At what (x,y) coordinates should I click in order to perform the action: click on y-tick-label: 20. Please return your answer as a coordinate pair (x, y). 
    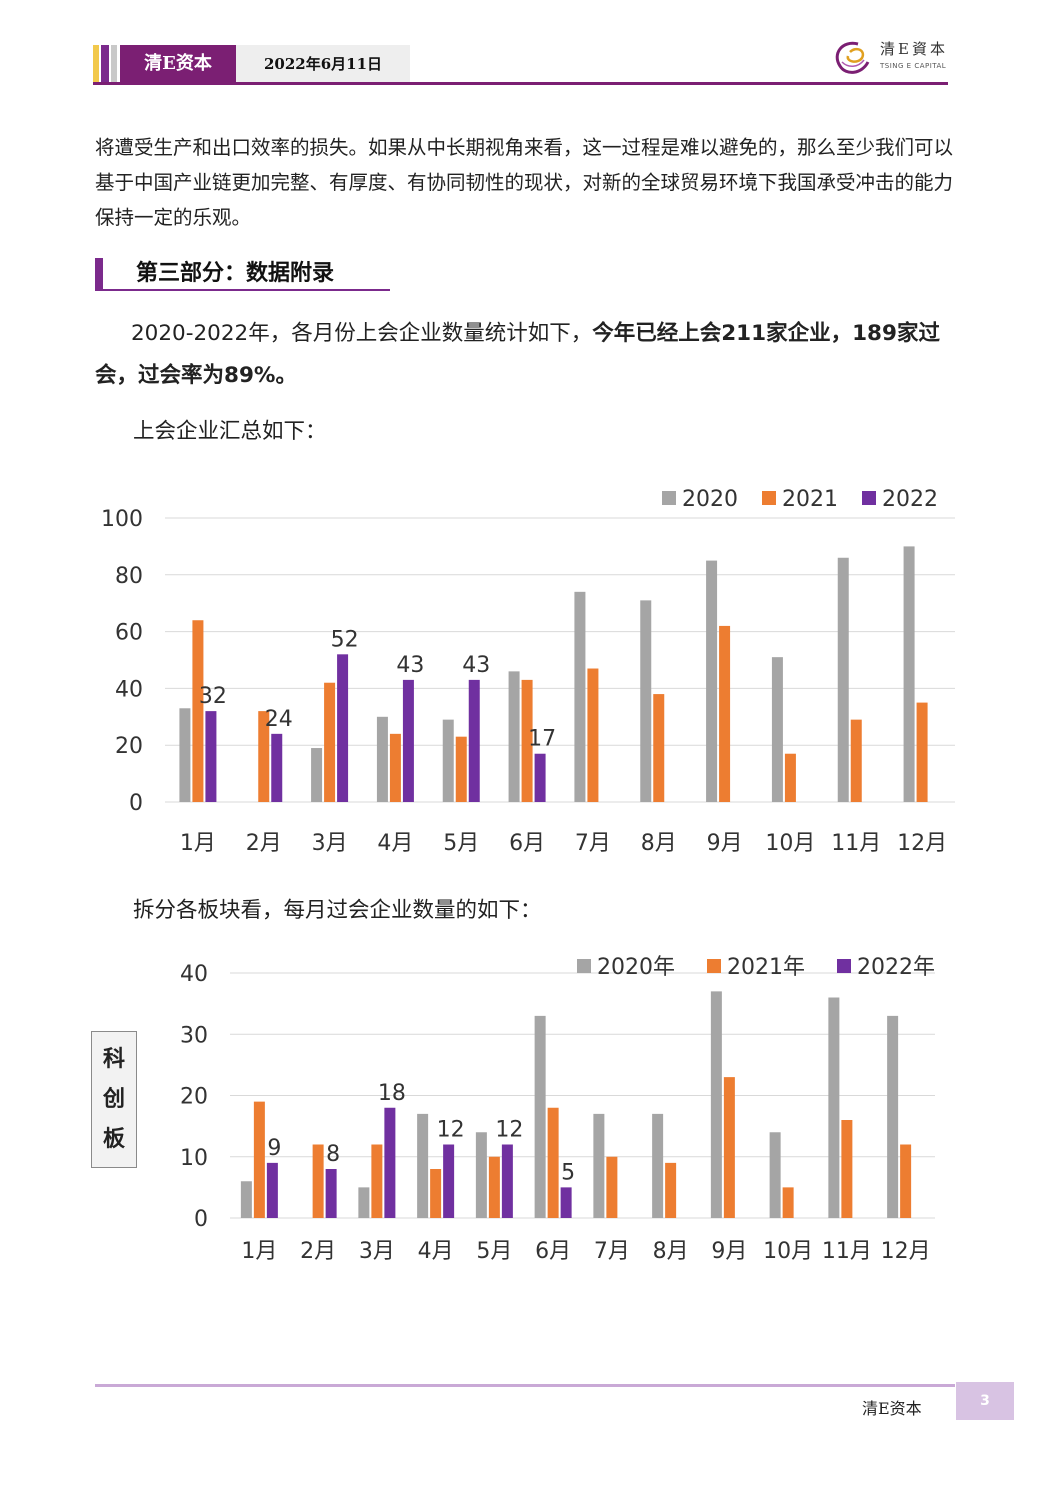
    Looking at the image, I should click on (194, 1097).